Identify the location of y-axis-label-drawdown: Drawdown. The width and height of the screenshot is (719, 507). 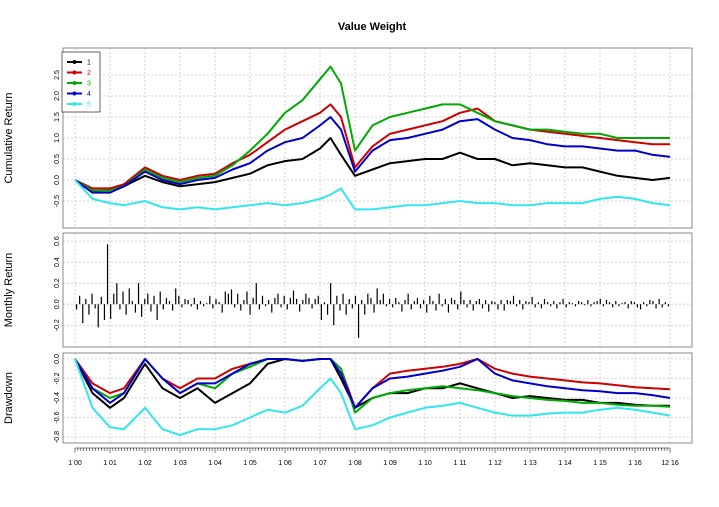
(9, 398).